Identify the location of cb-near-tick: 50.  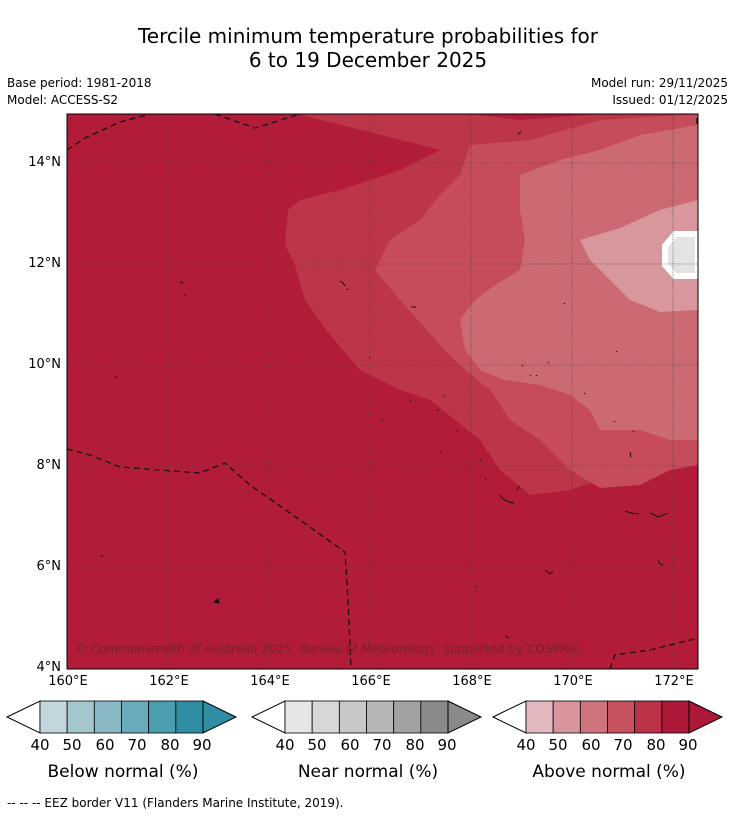
(317, 745).